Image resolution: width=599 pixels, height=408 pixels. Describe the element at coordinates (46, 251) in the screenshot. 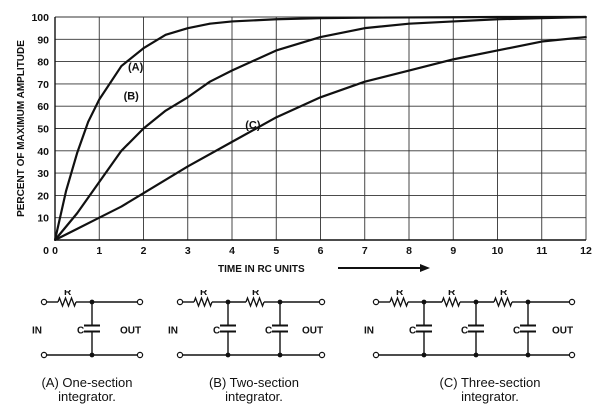

I see `origin-label: 0` at that location.